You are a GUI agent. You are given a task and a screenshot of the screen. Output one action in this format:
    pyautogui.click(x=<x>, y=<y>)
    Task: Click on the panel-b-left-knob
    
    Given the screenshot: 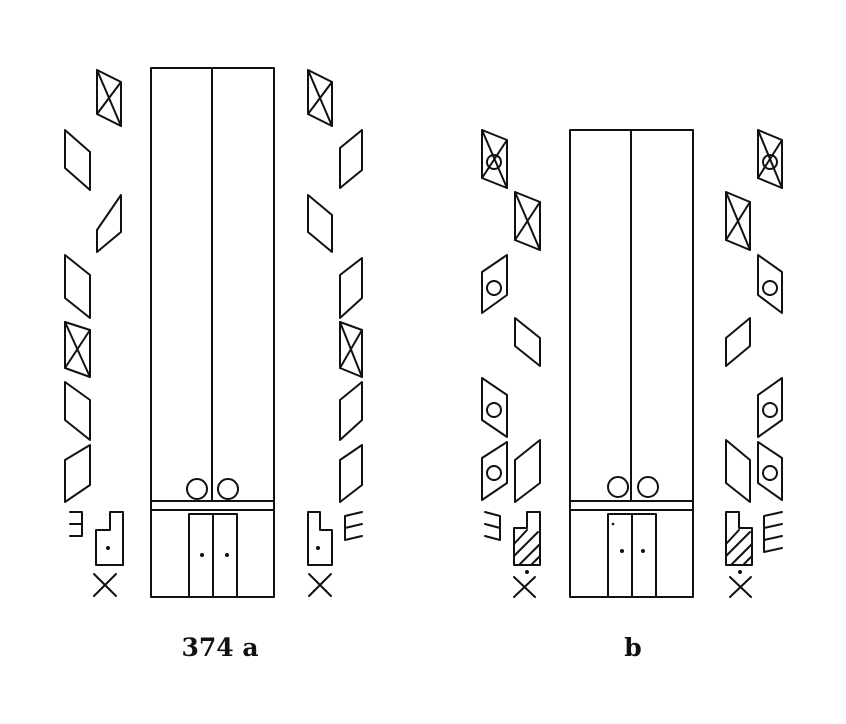 What is the action you would take?
    pyautogui.click(x=618, y=487)
    